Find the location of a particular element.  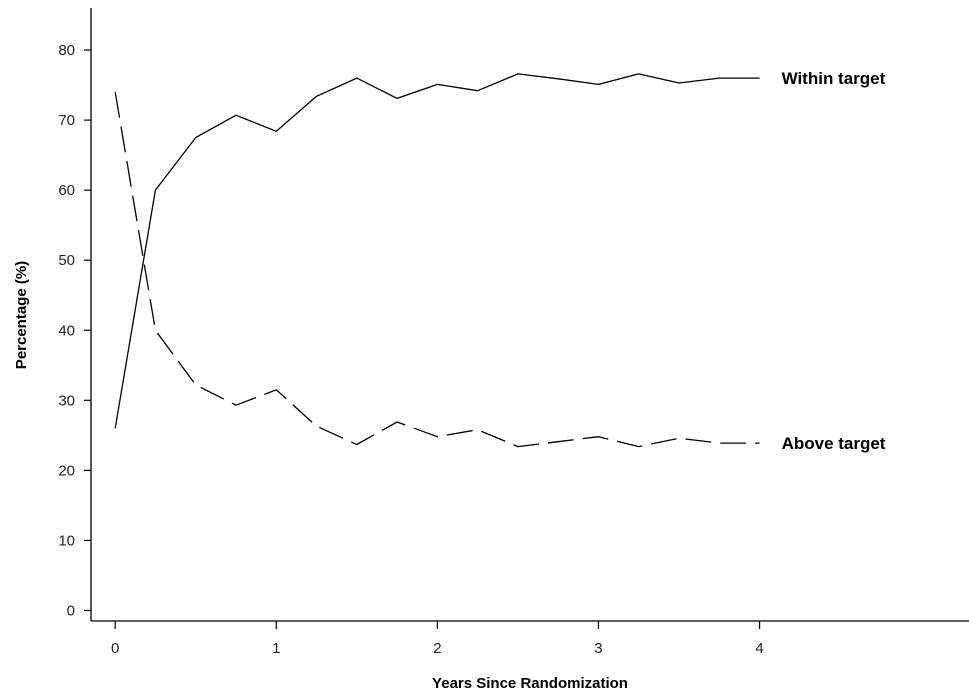

y-tick-label: 10 is located at coordinates (66, 540).